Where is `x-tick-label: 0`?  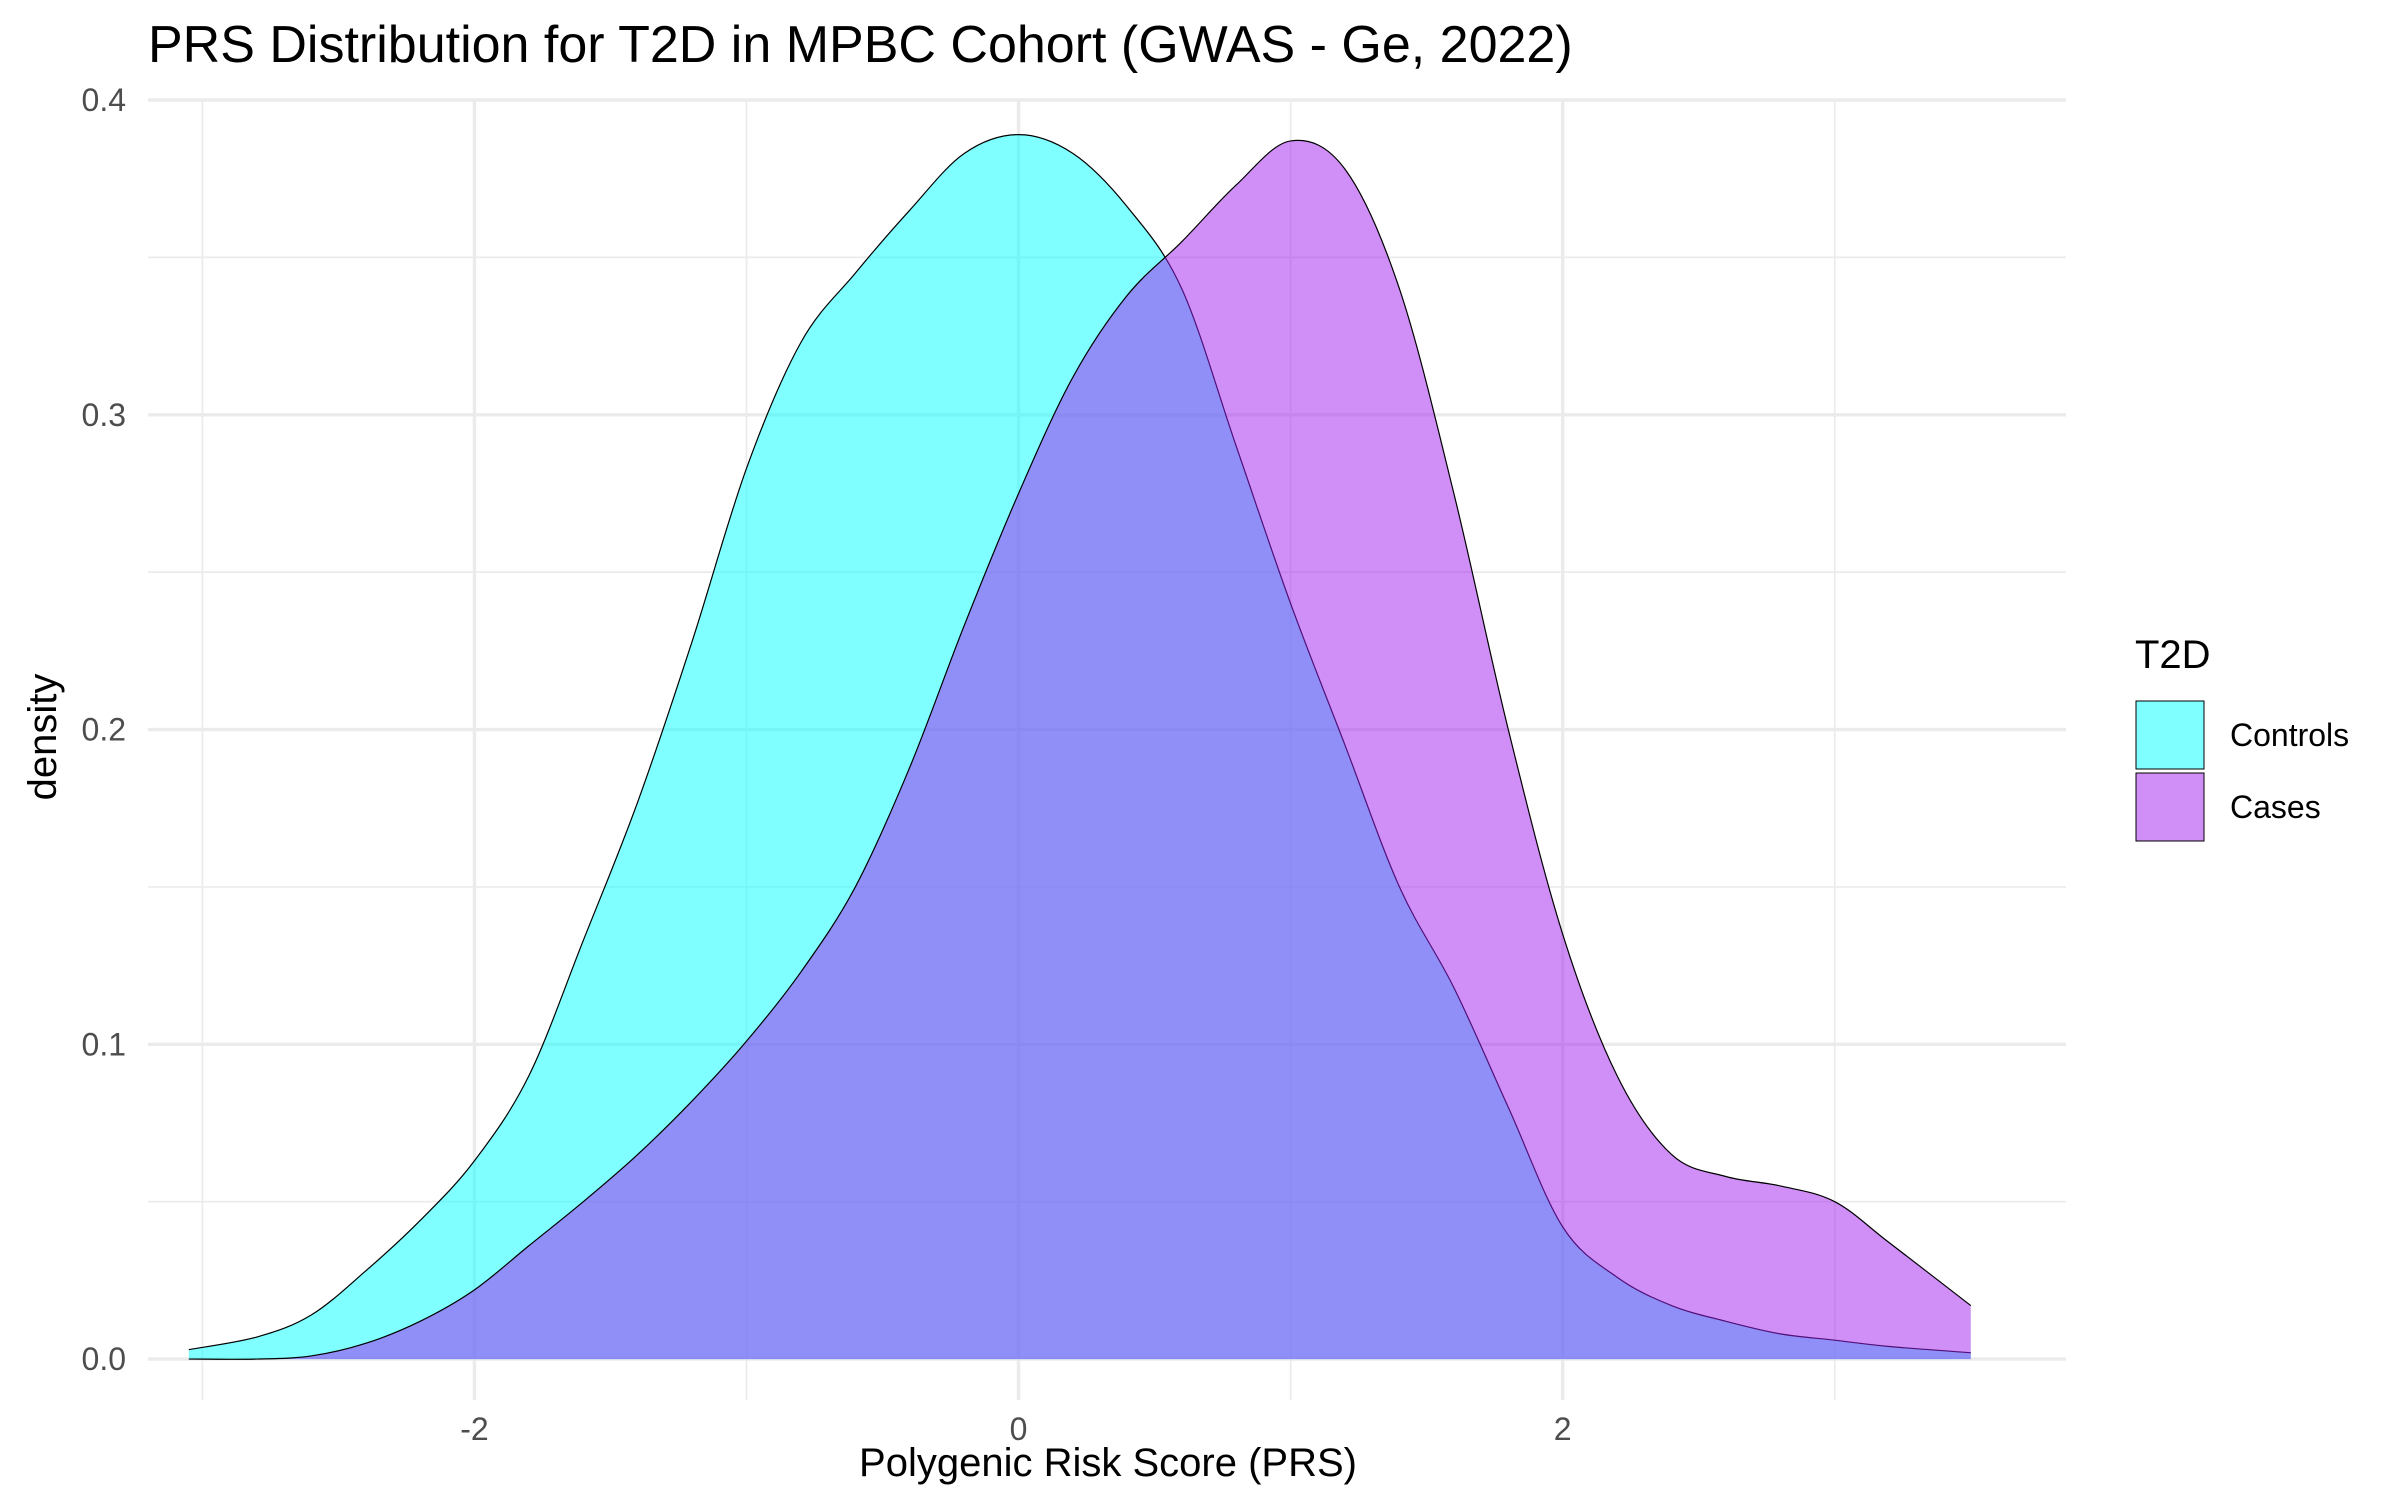 x-tick-label: 0 is located at coordinates (1019, 1429).